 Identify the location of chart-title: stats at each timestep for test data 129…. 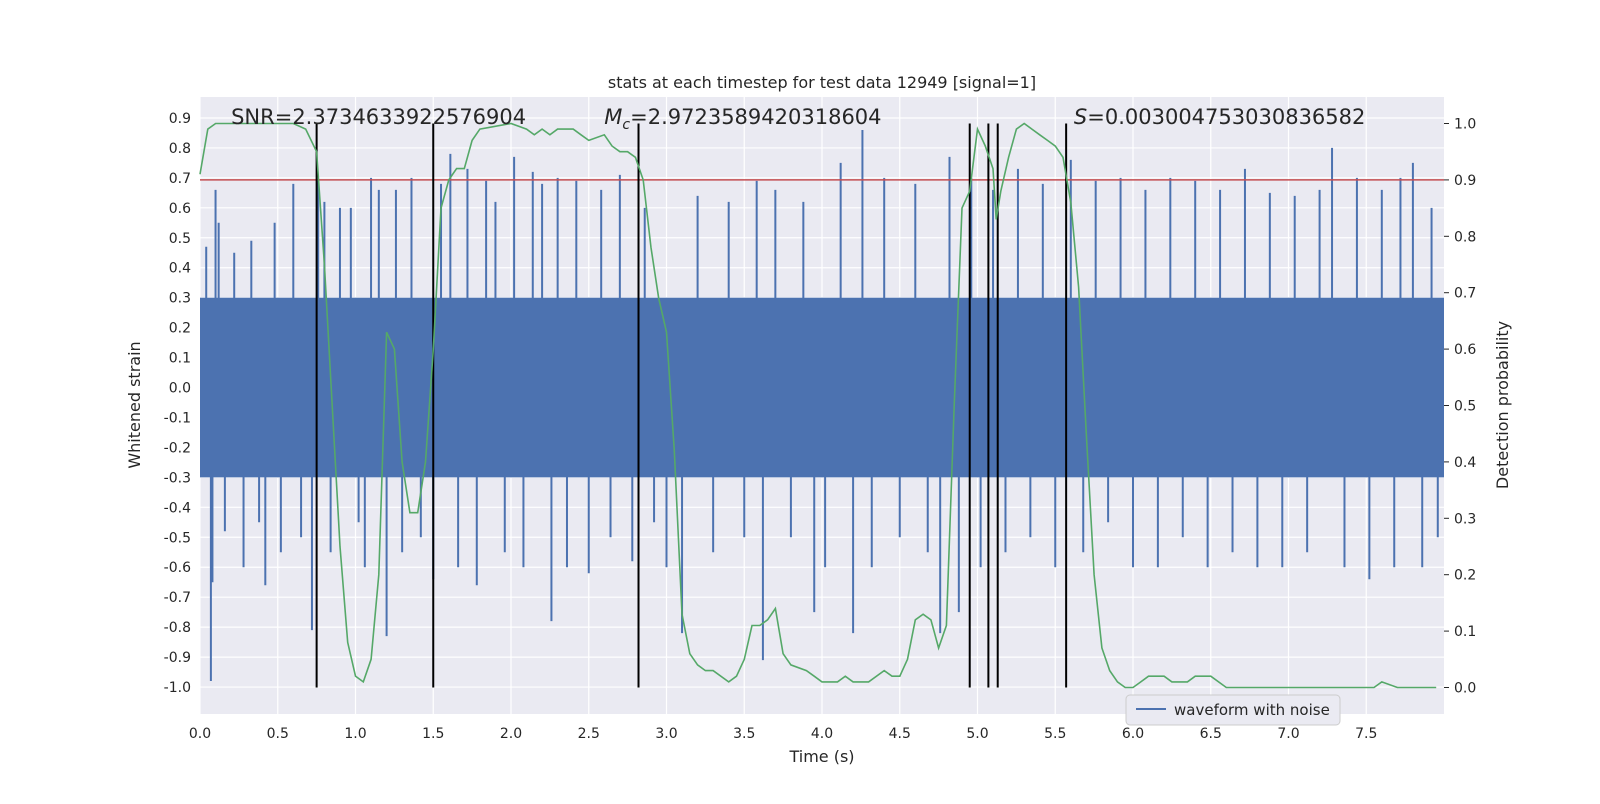
(822, 82).